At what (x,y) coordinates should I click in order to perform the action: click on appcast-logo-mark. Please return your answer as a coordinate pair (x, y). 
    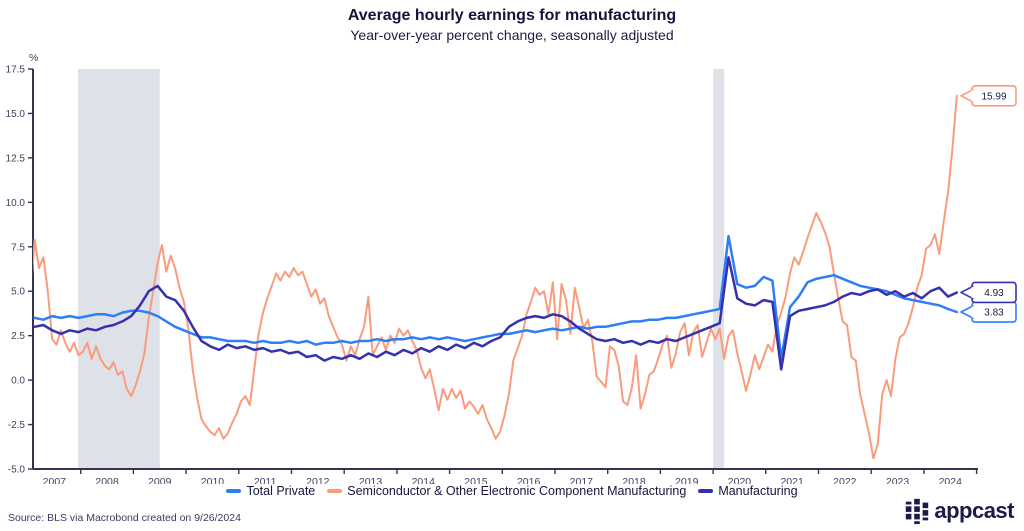
    Looking at the image, I should click on (917, 511).